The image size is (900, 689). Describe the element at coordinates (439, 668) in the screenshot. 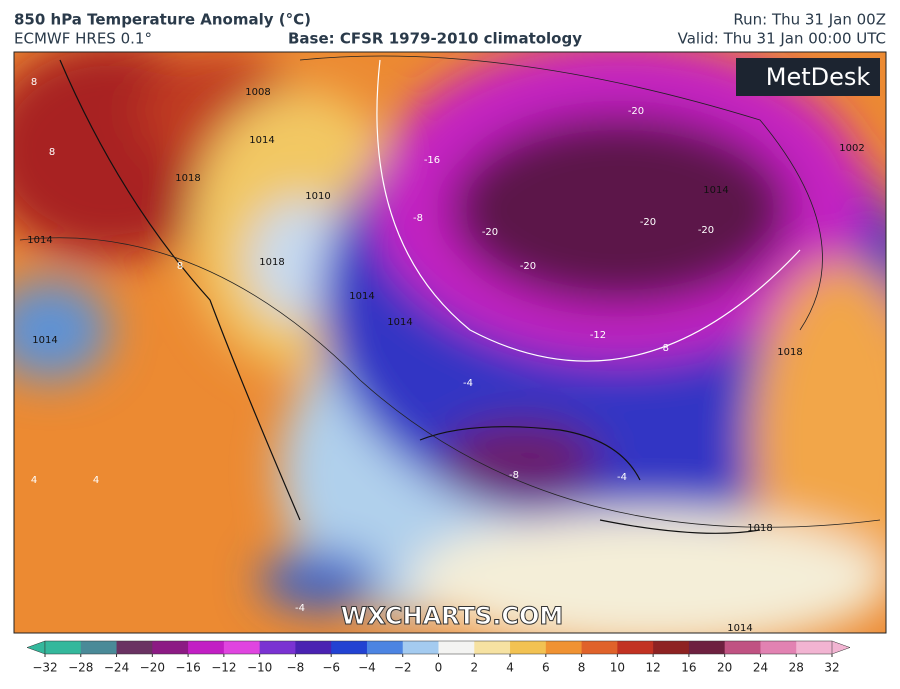

I see `colorbar-tick-label: 0` at that location.